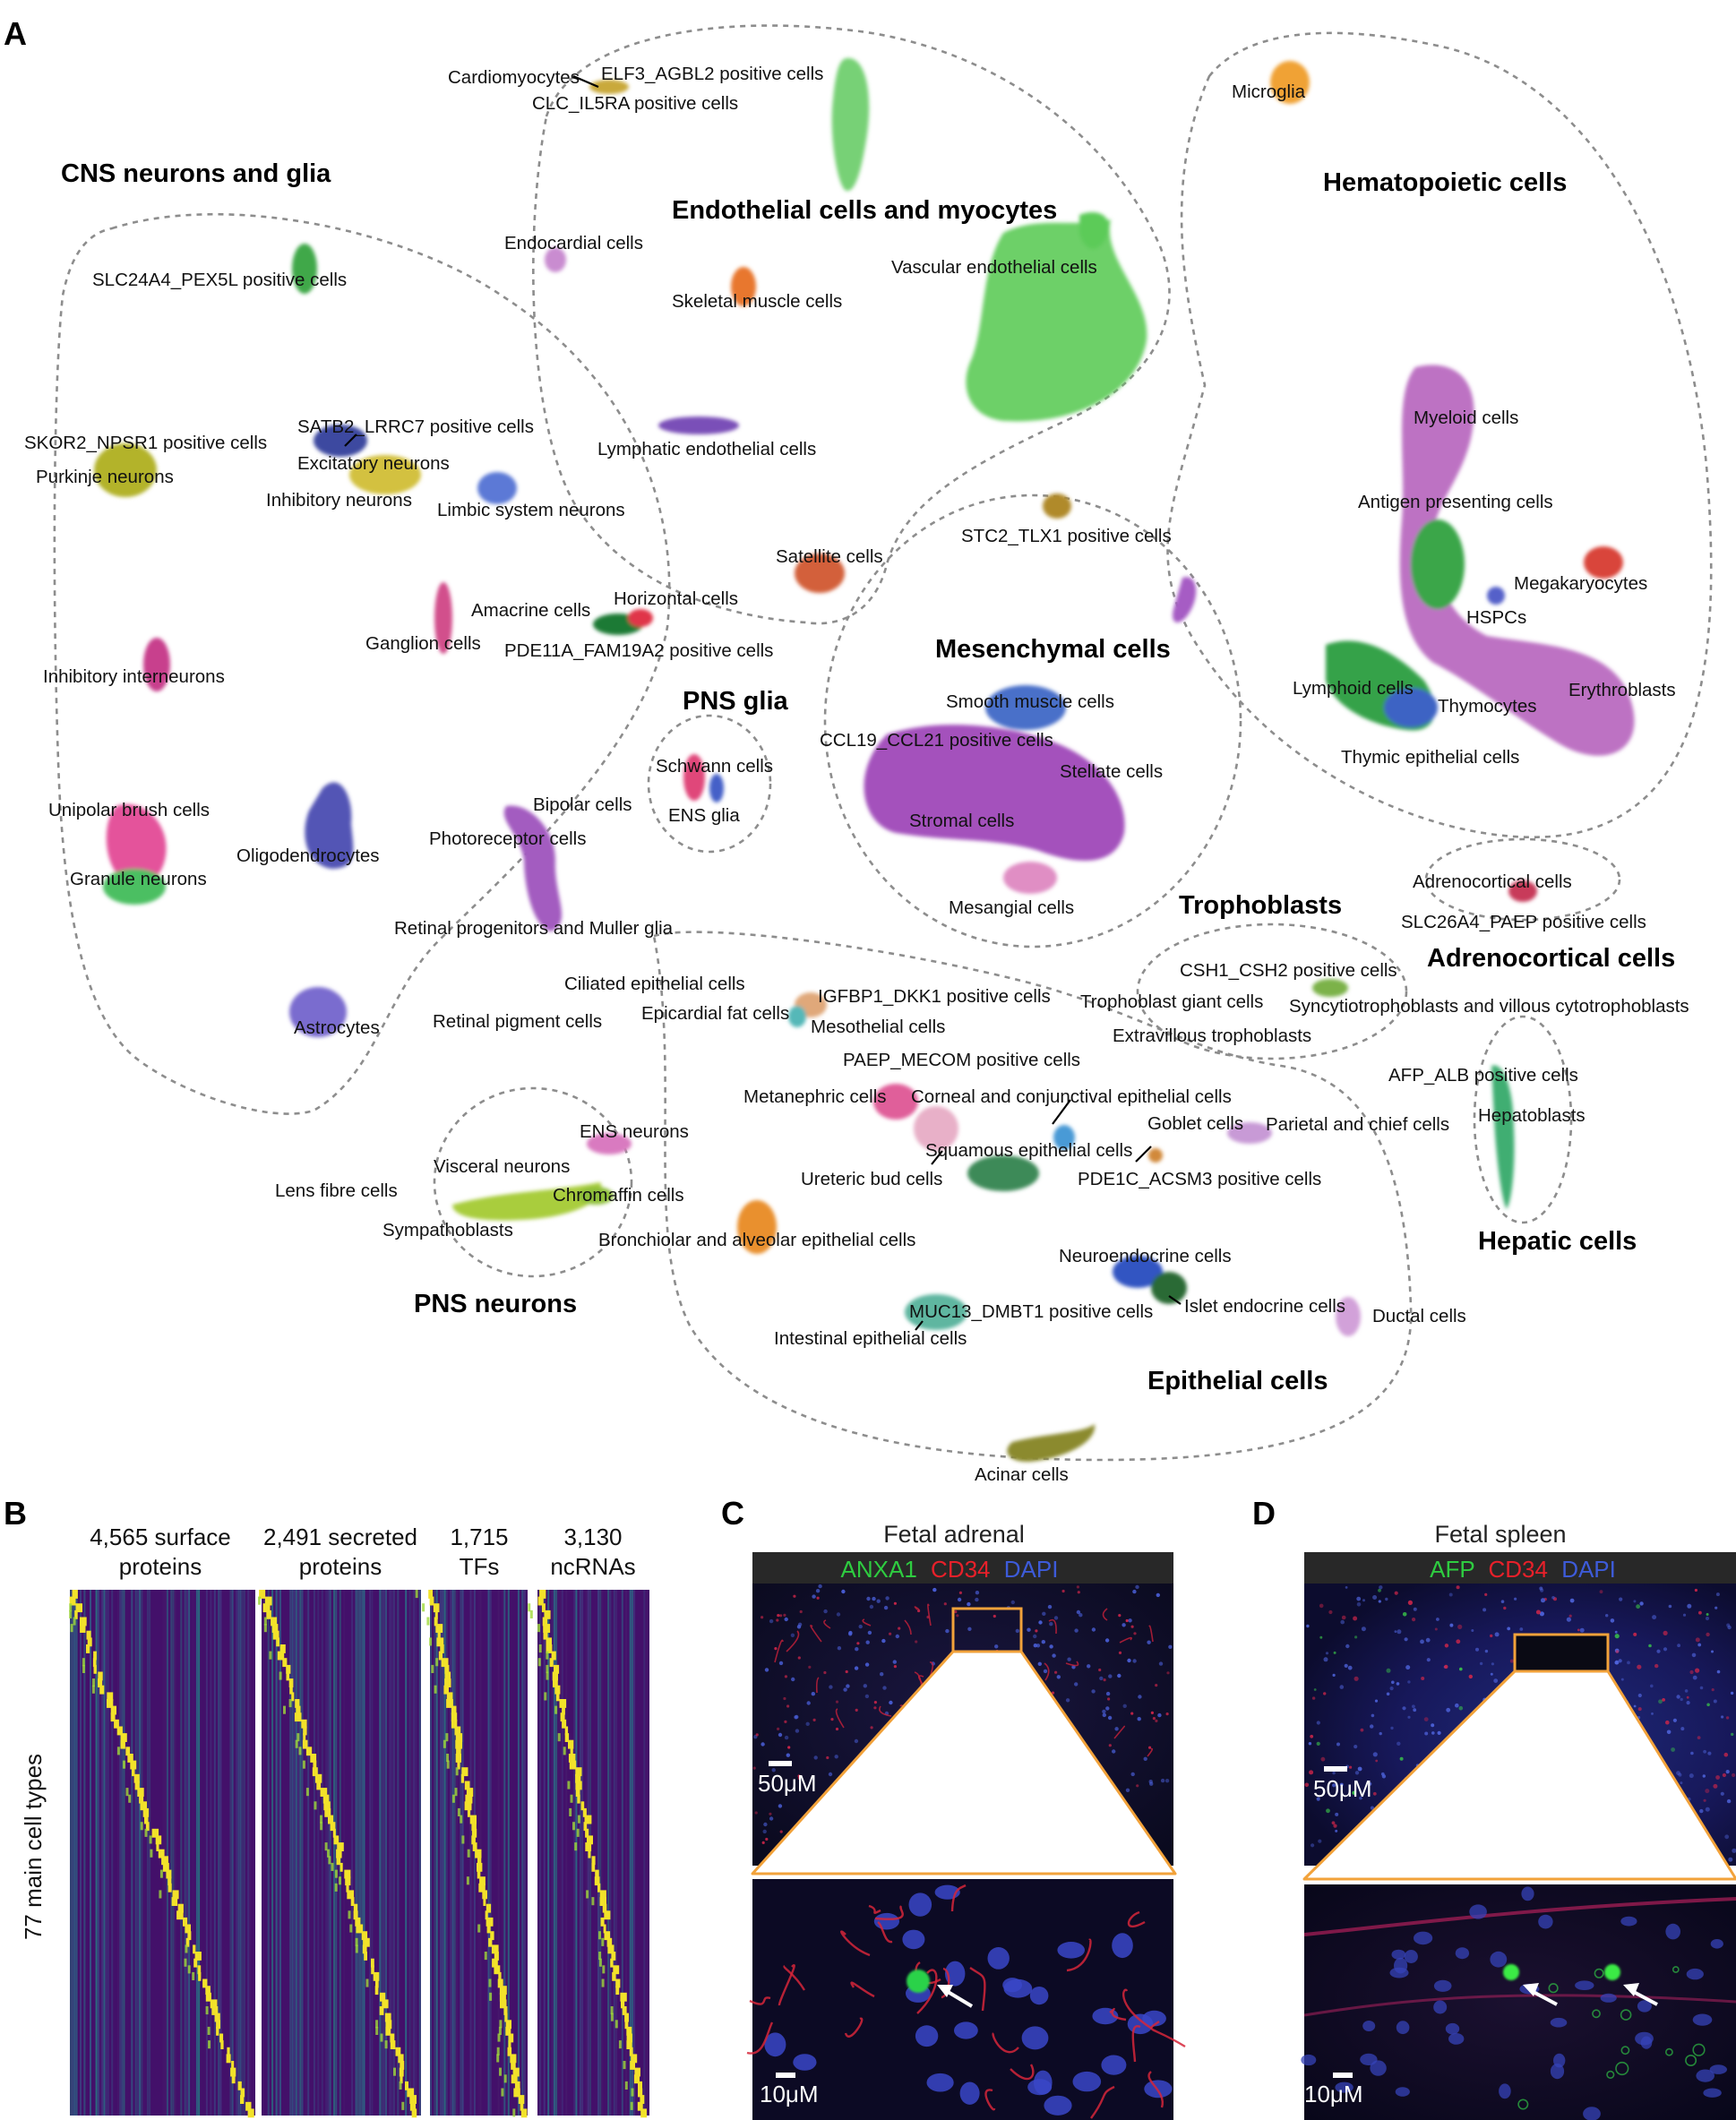 This screenshot has height=2120, width=1736. Describe the element at coordinates (531, 510) in the screenshot. I see `cell-label-limbic: Limbic system neurons` at that location.